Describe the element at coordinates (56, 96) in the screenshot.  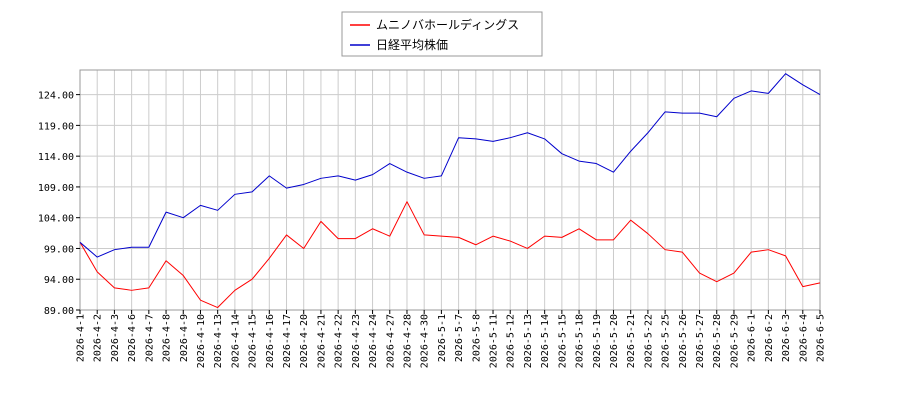
I see `y-tick-label: 124.00` at that location.